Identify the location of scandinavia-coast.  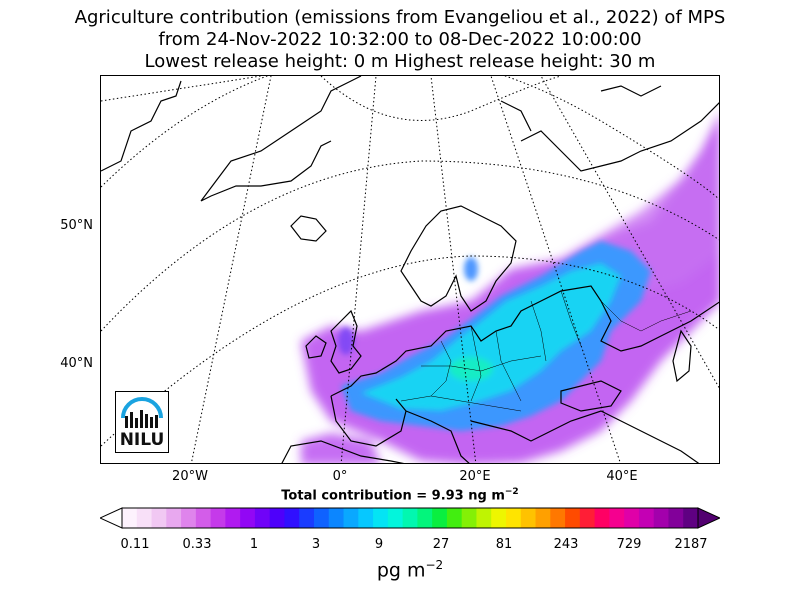
(458, 258).